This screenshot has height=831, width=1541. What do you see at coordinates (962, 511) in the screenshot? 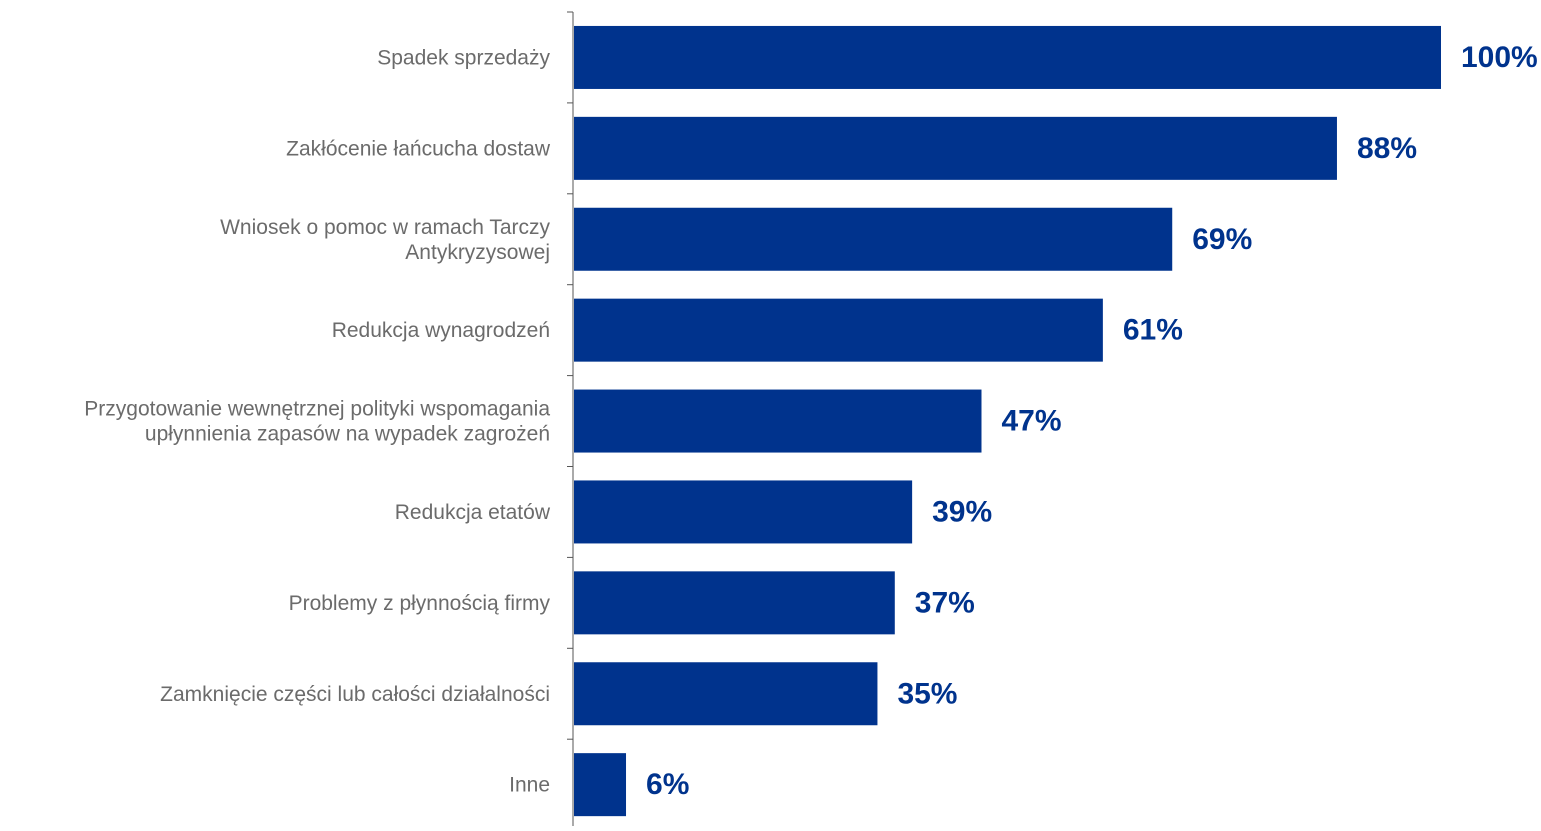
I see `bar-value-label: 39%` at bounding box center [962, 511].